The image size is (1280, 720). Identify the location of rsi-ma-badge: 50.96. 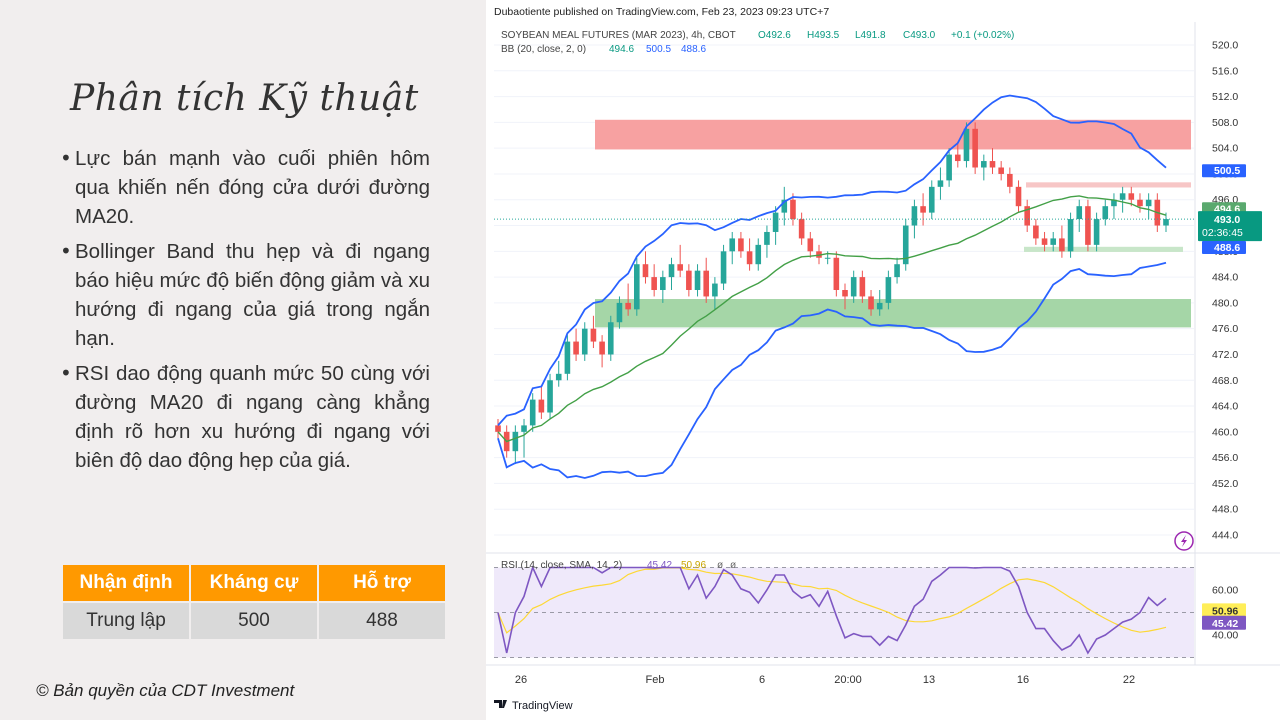
(1225, 611).